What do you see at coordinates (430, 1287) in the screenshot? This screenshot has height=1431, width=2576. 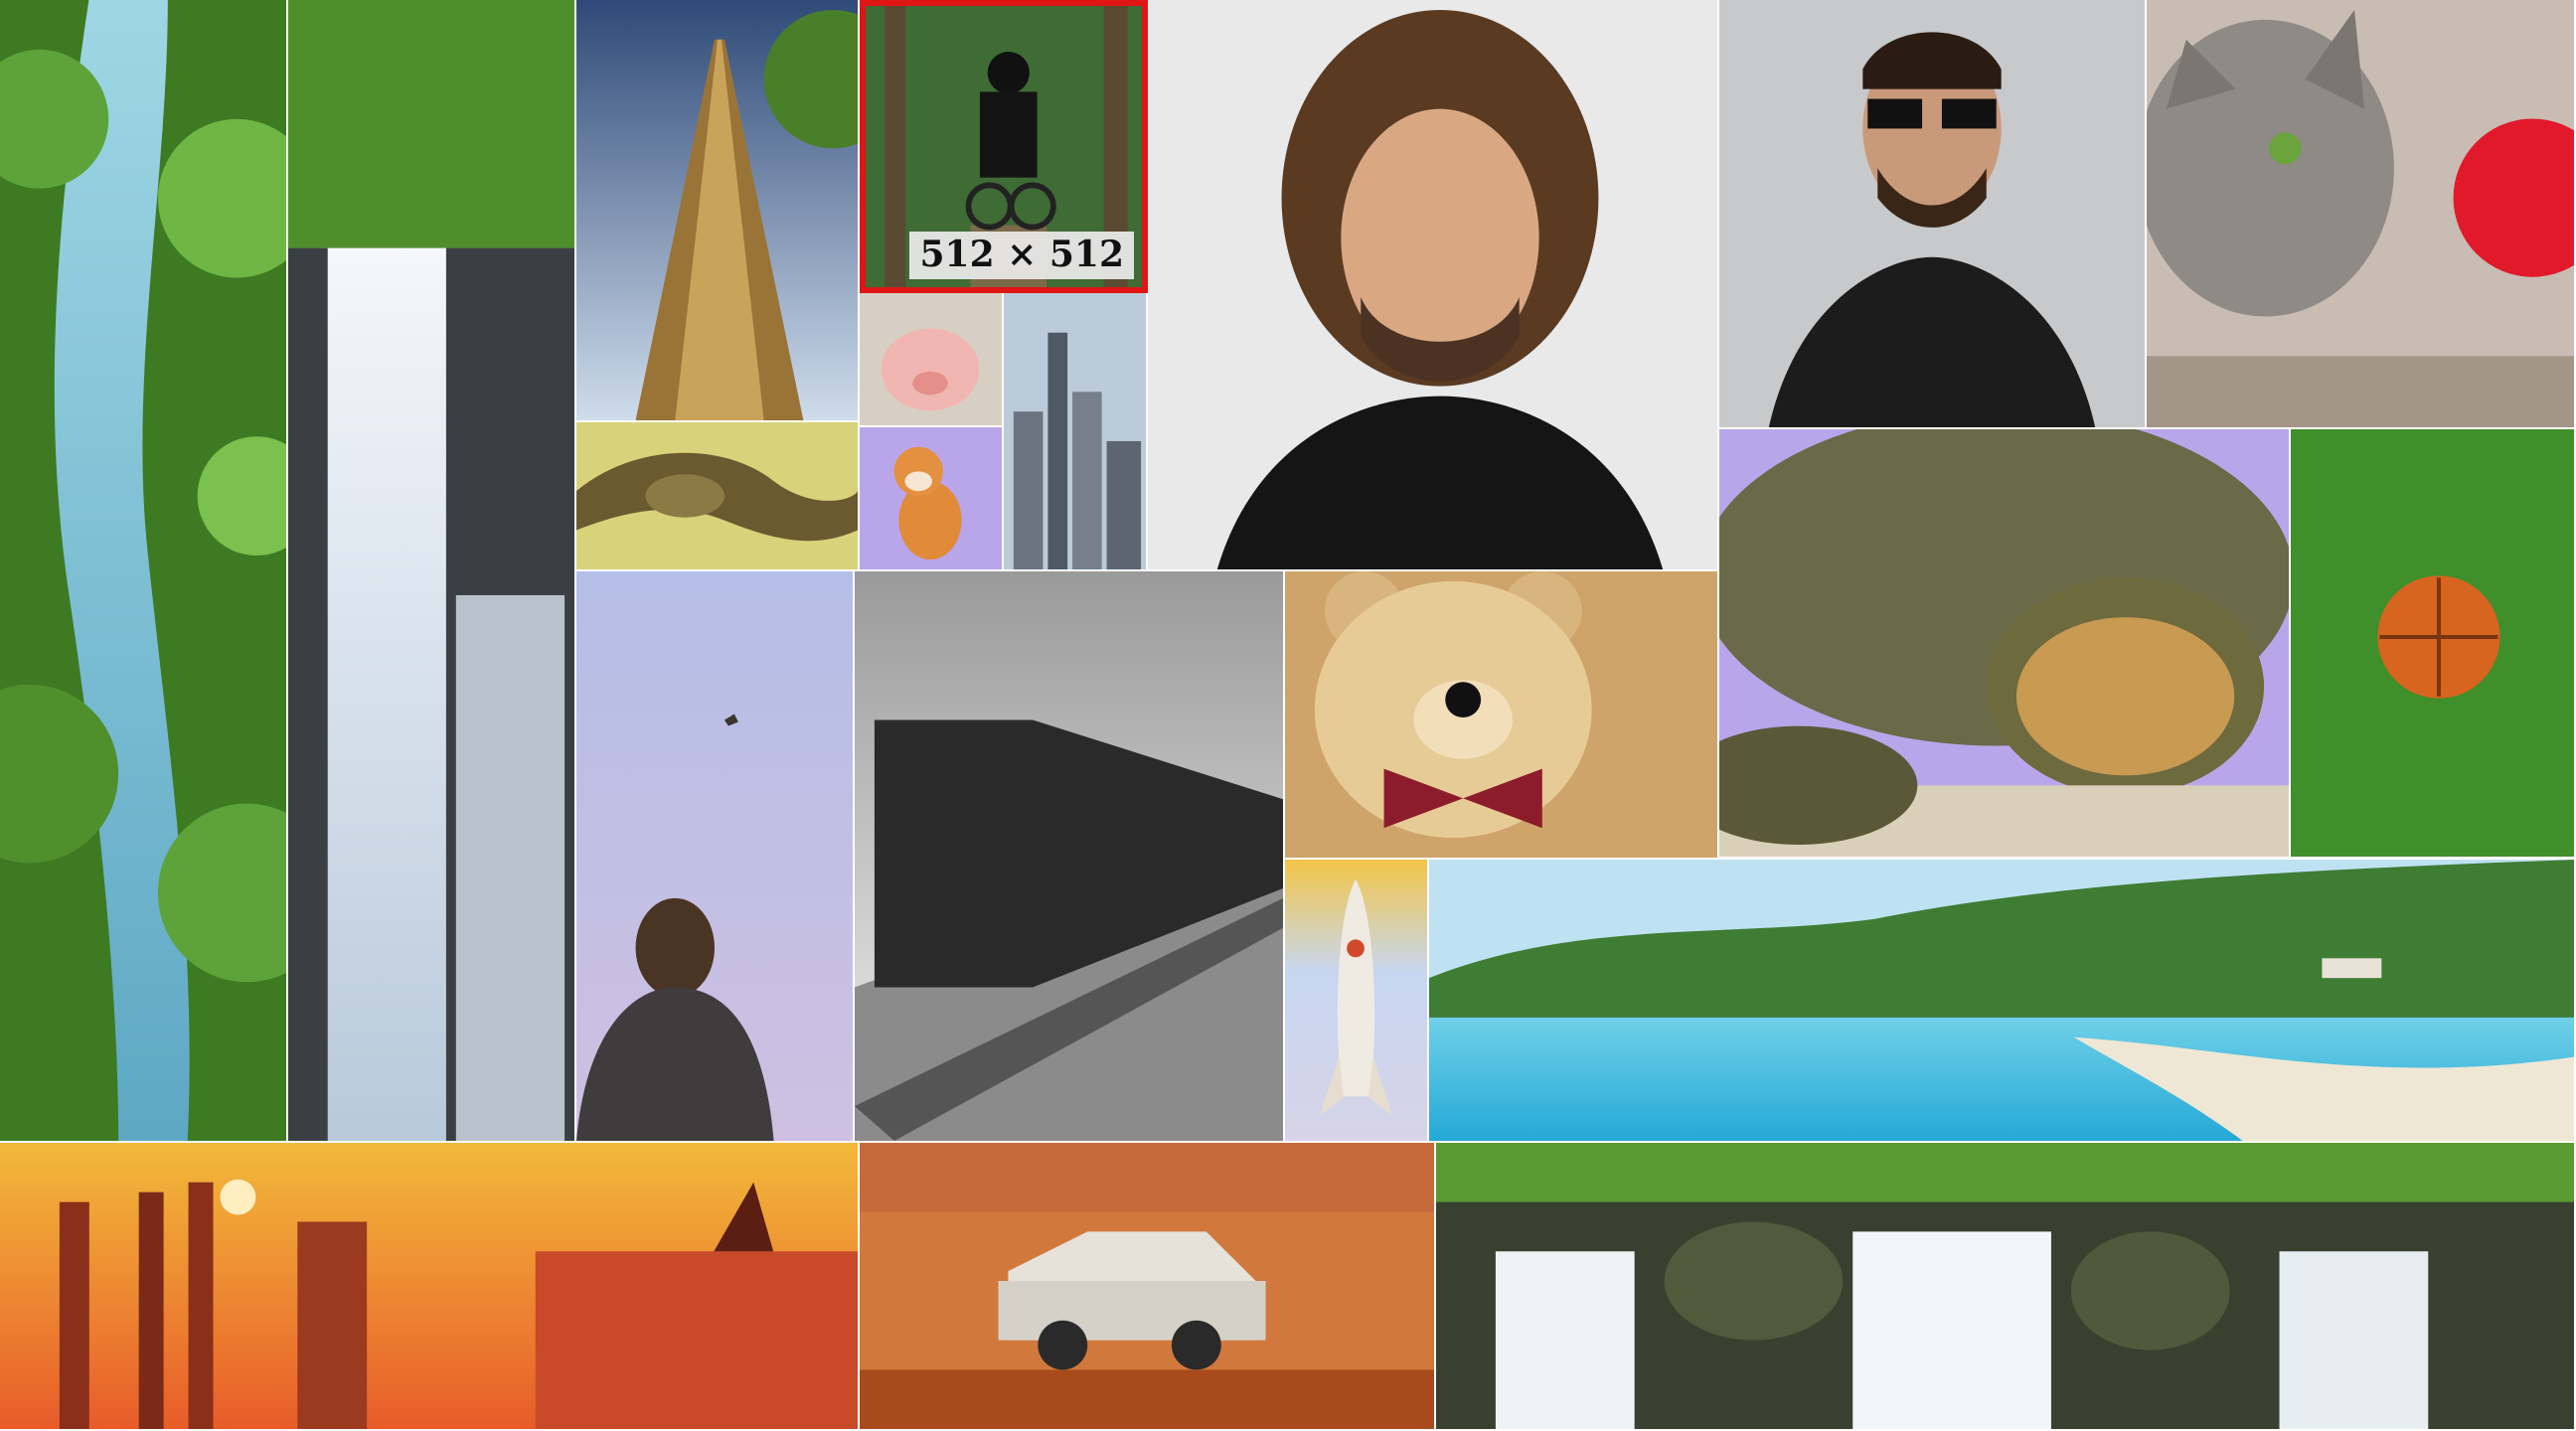 I see `tile-sunset-harbor-city` at bounding box center [430, 1287].